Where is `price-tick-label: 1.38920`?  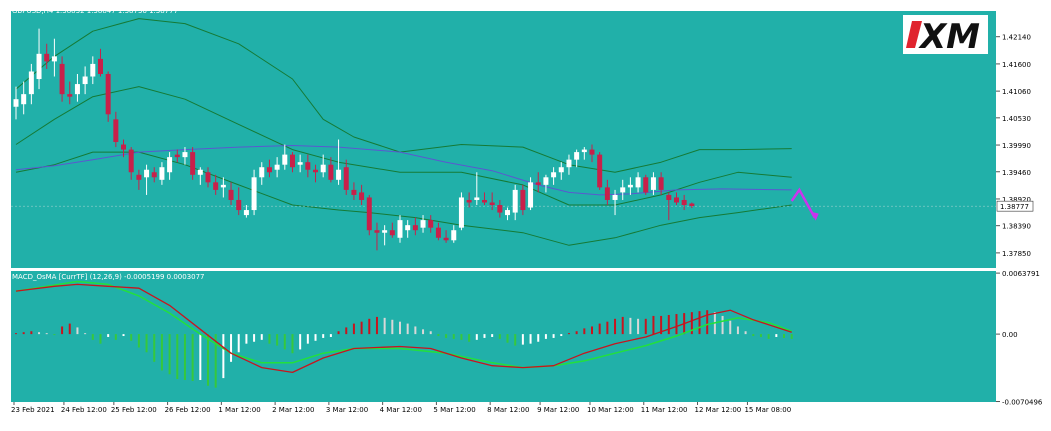 price-tick-label: 1.38920 is located at coordinates (1016, 200).